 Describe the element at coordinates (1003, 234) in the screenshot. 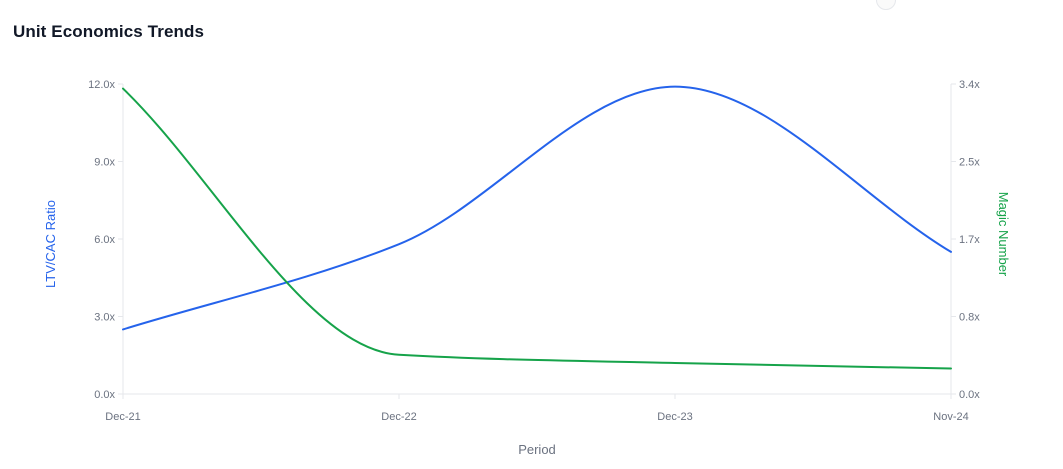

I see `y-right-axis-title: Magic Number` at that location.